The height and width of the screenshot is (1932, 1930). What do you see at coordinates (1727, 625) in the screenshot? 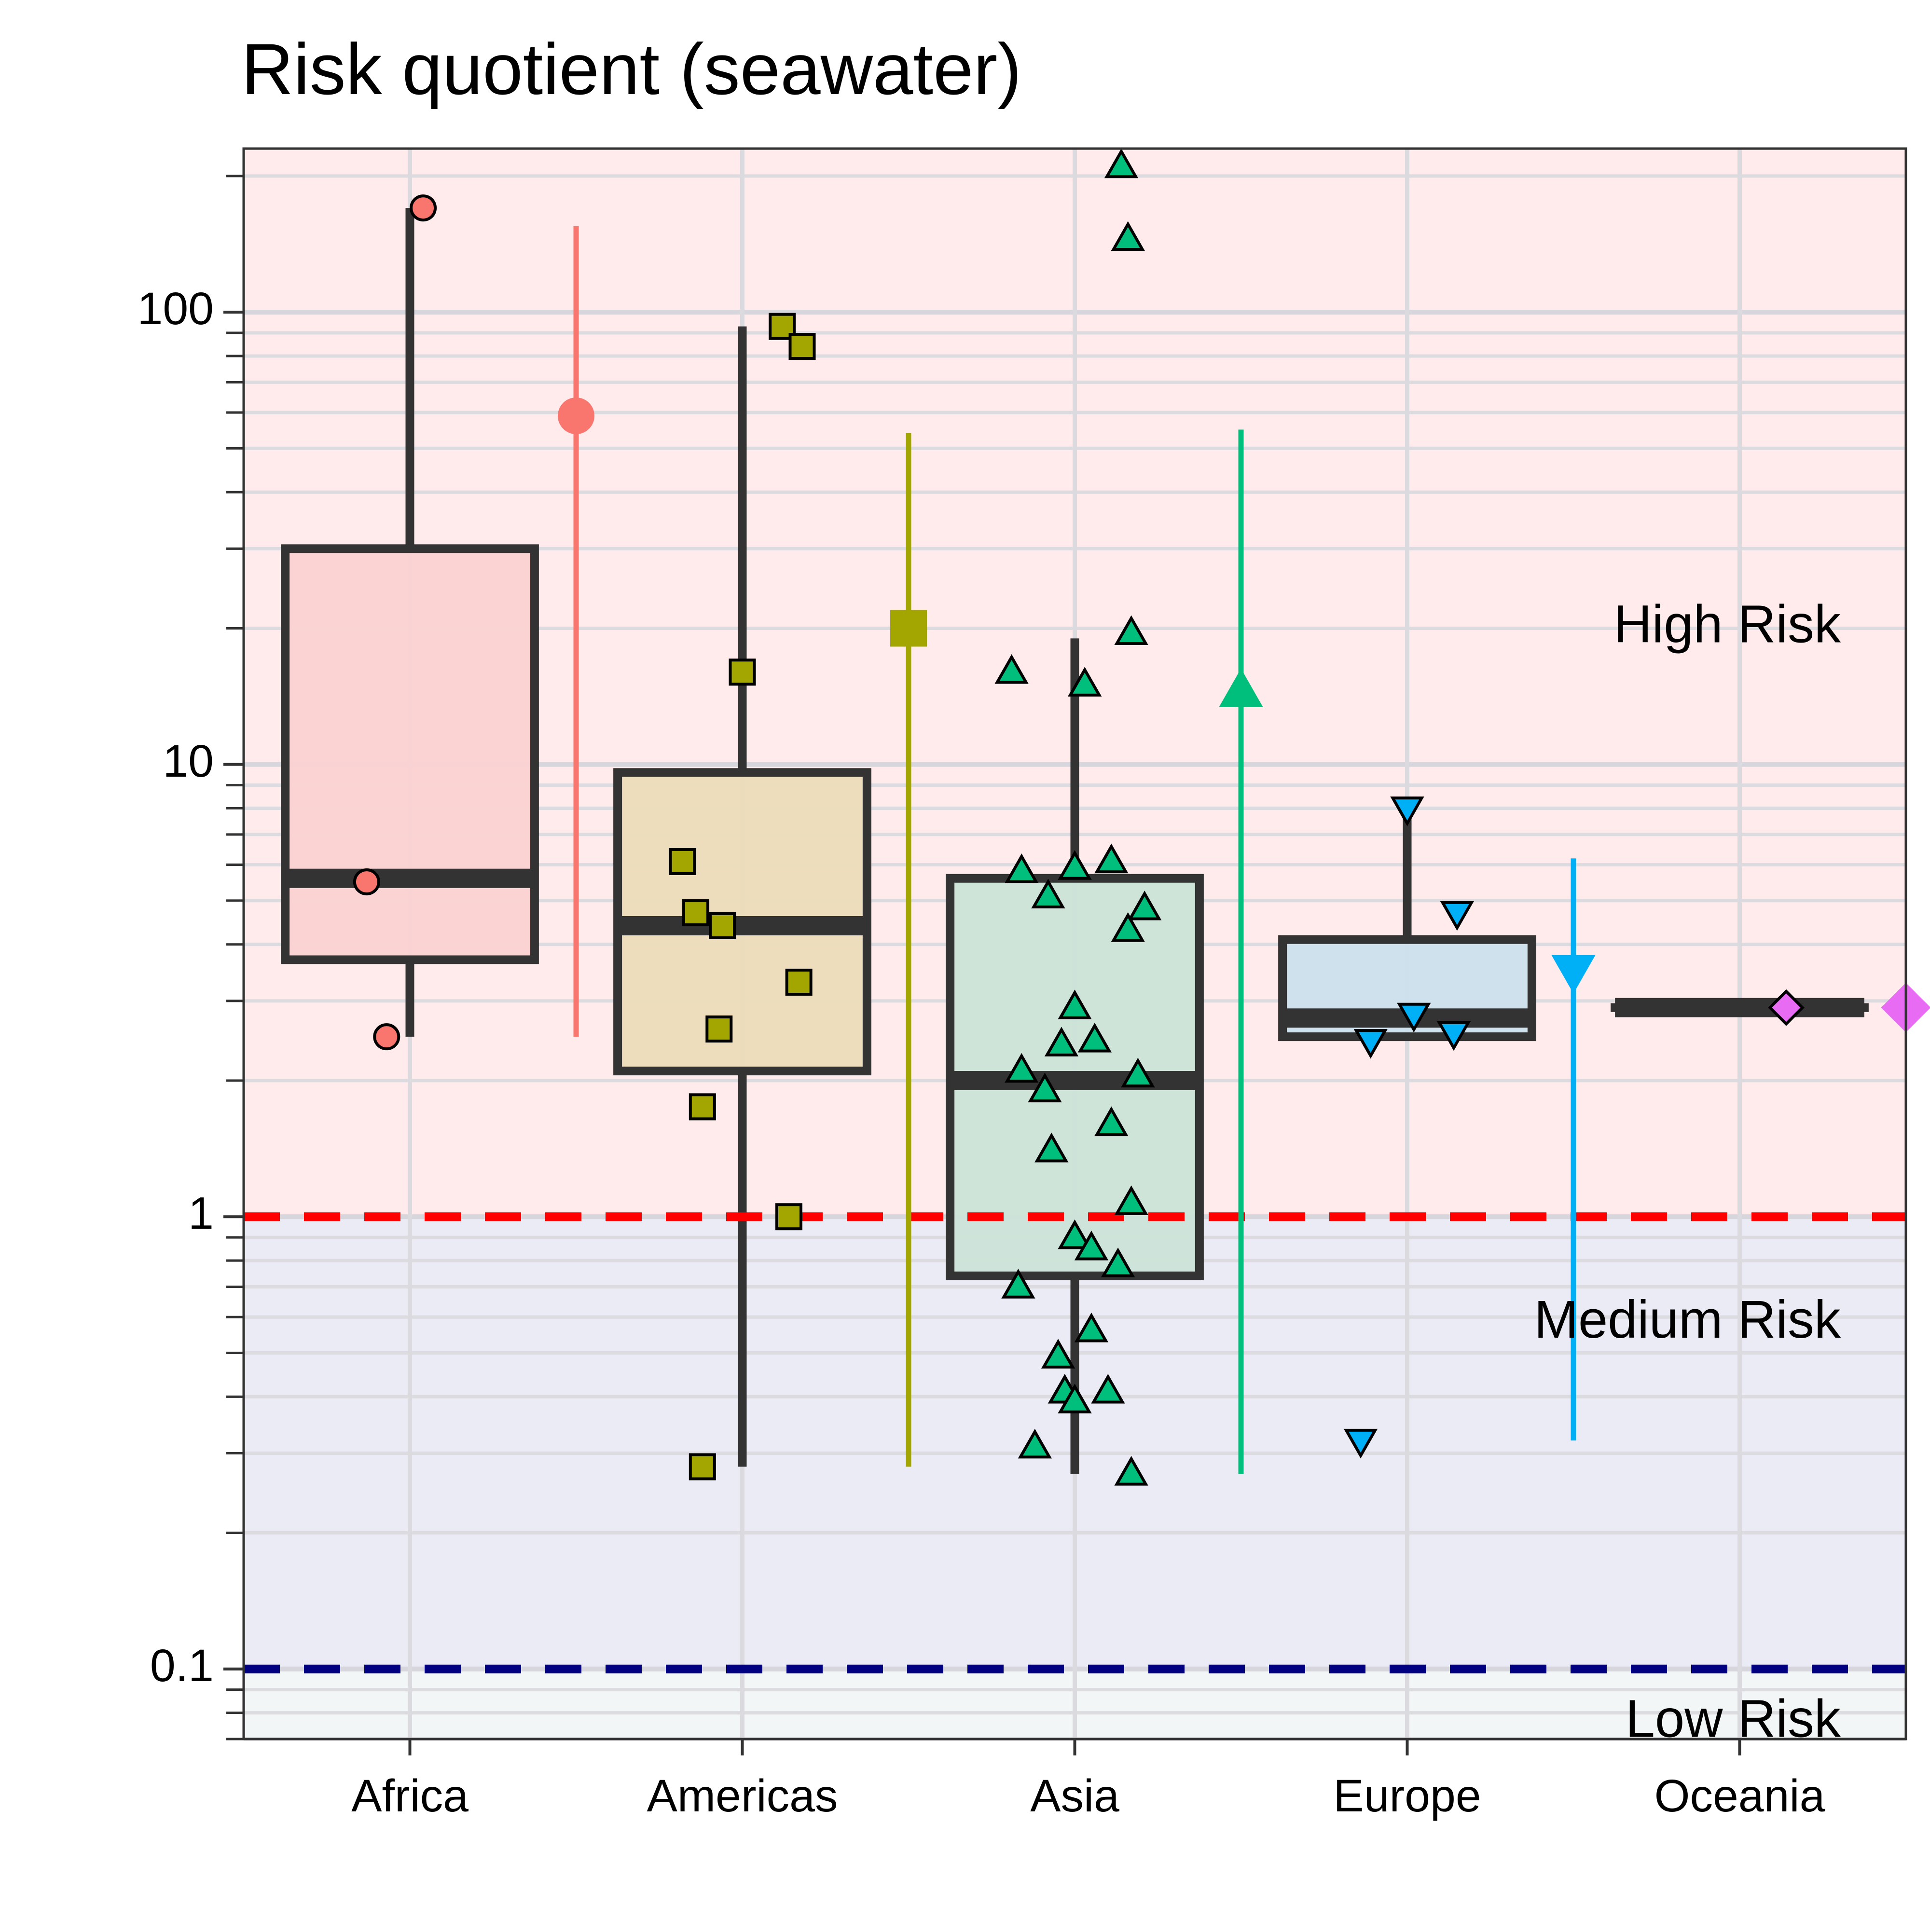
I see `zone-label-0: High Risk` at bounding box center [1727, 625].